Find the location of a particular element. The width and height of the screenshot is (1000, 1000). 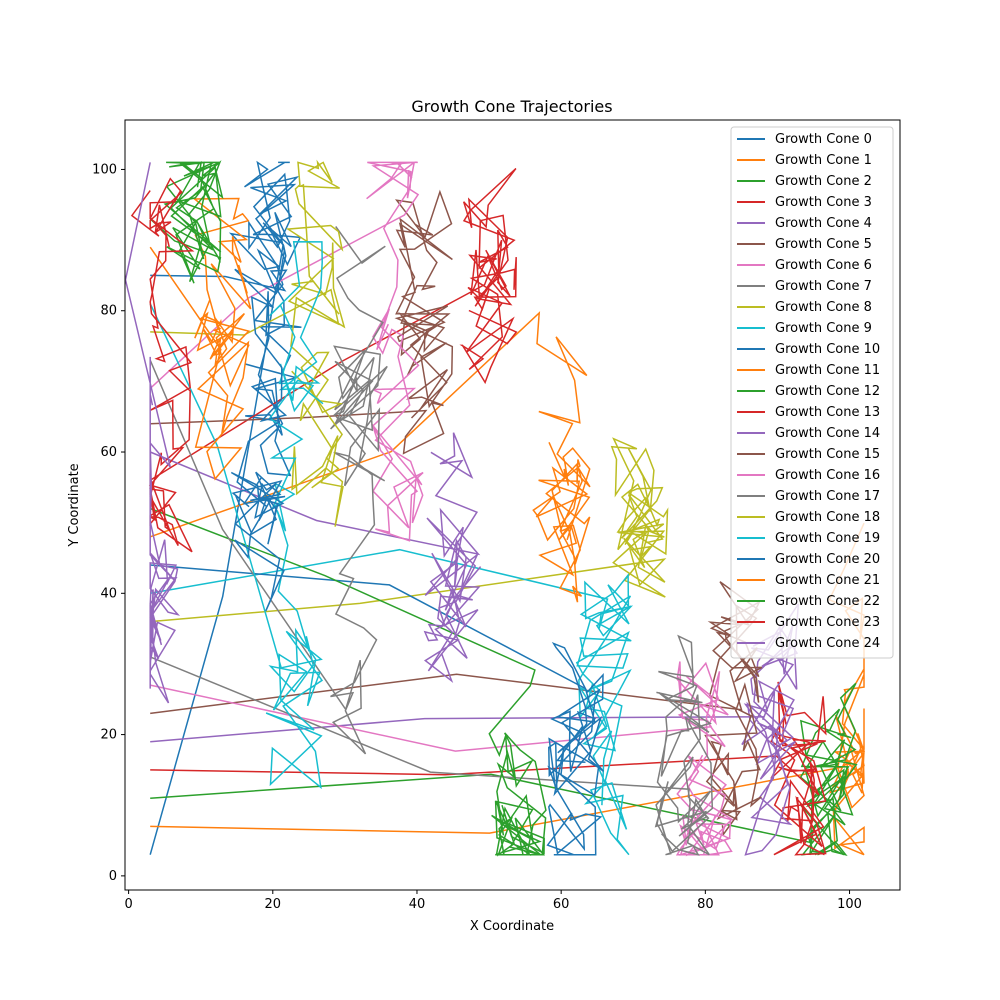

legend-entry: Growth Cone 7 is located at coordinates (823, 286).